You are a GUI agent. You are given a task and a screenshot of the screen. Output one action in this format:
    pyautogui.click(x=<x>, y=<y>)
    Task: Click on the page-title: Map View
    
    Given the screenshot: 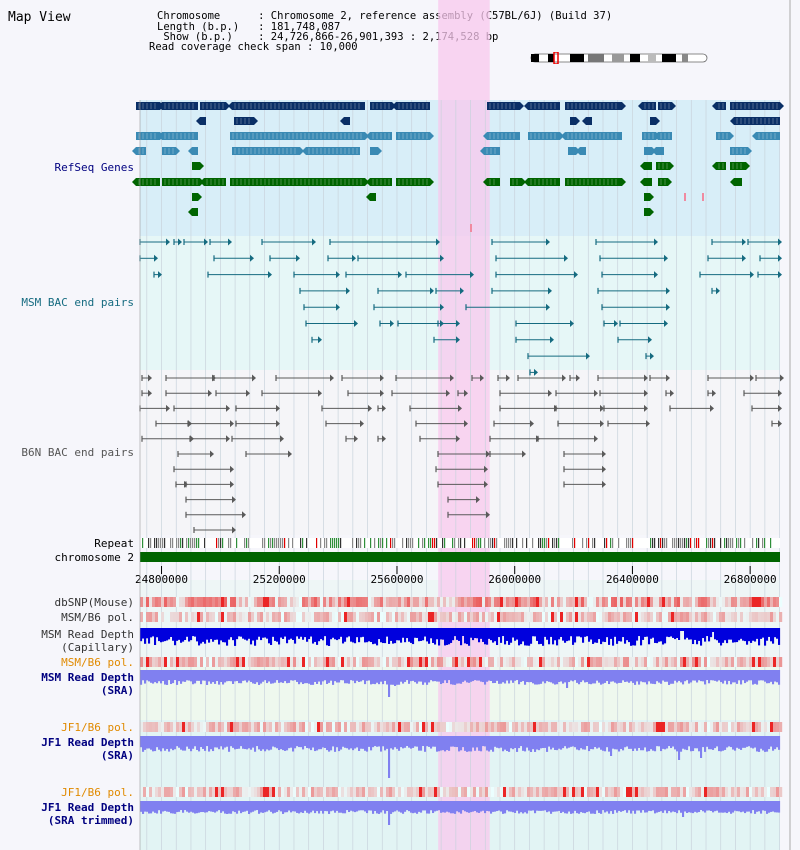 What is the action you would take?
    pyautogui.click(x=39, y=17)
    